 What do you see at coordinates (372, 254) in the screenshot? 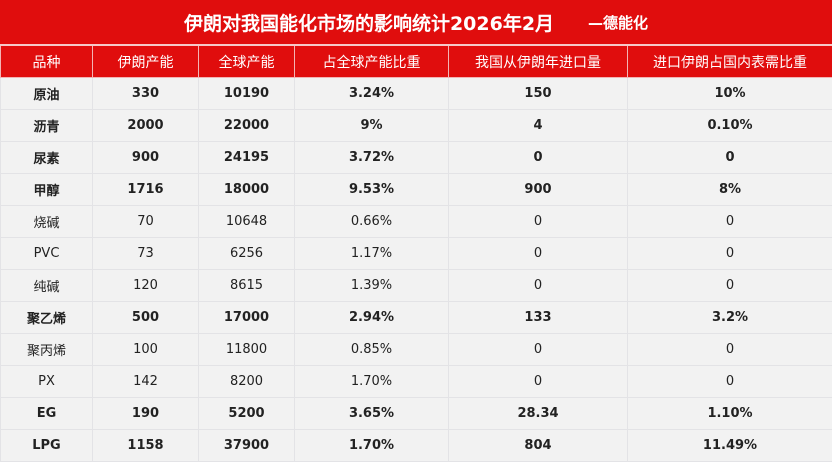
I see `table-cell: 1.17%` at bounding box center [372, 254].